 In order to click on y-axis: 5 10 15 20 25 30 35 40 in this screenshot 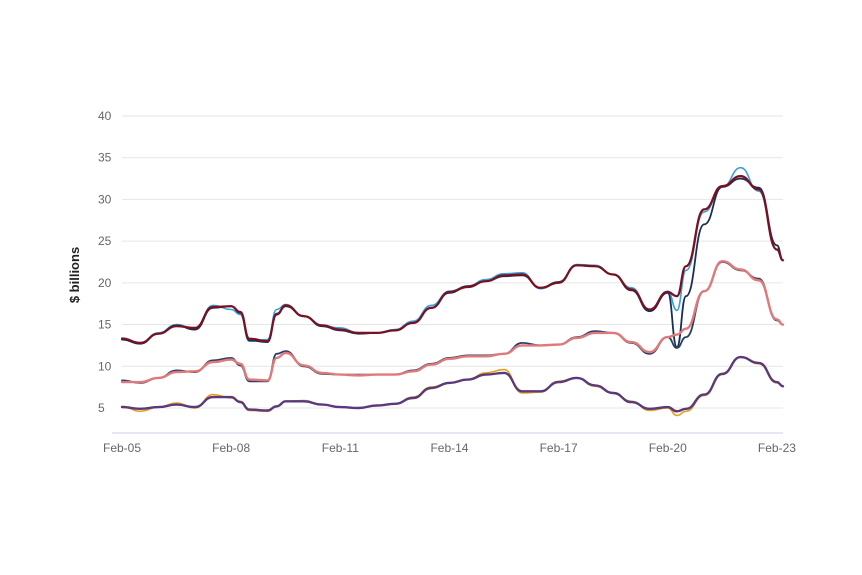, I will do `click(105, 262)`.